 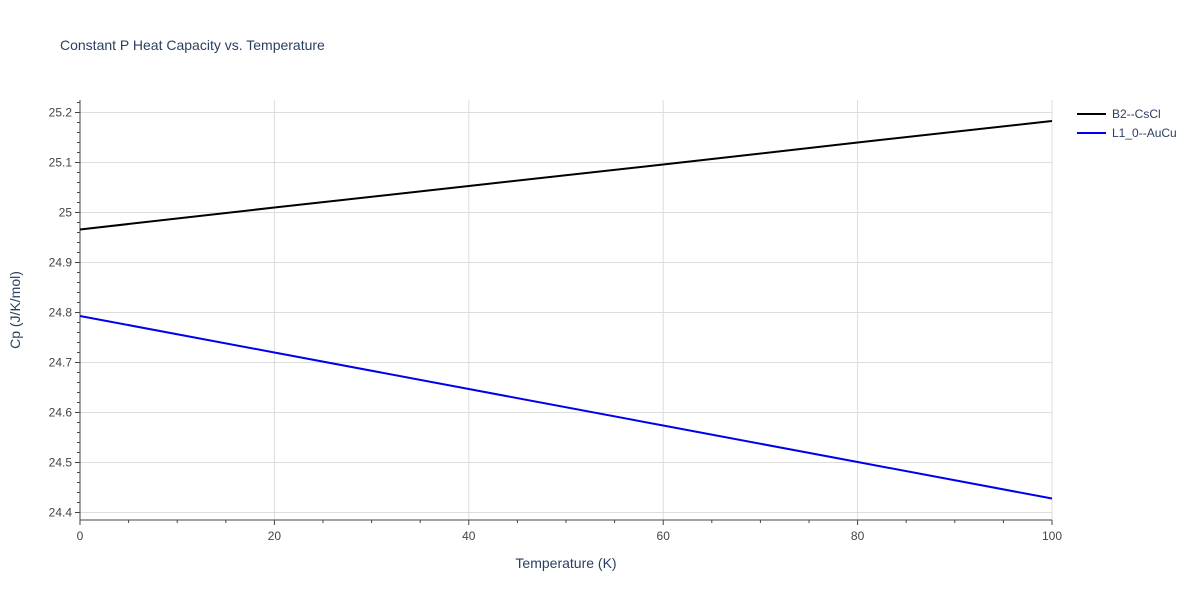 I want to click on y-tick-label: 25, so click(x=66, y=213).